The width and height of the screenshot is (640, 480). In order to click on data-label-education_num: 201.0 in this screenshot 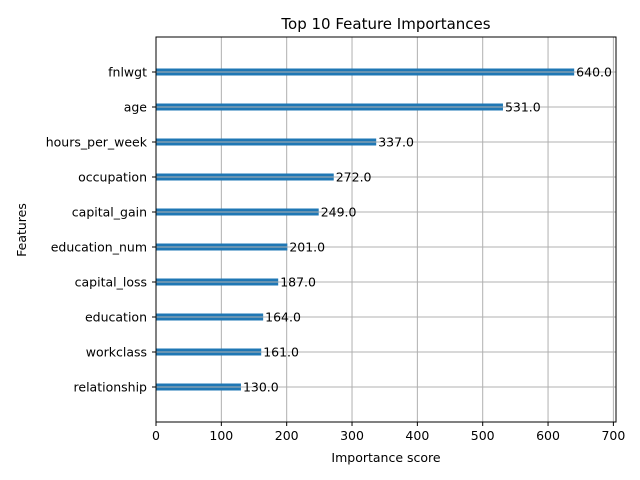, I will do `click(307, 247)`.